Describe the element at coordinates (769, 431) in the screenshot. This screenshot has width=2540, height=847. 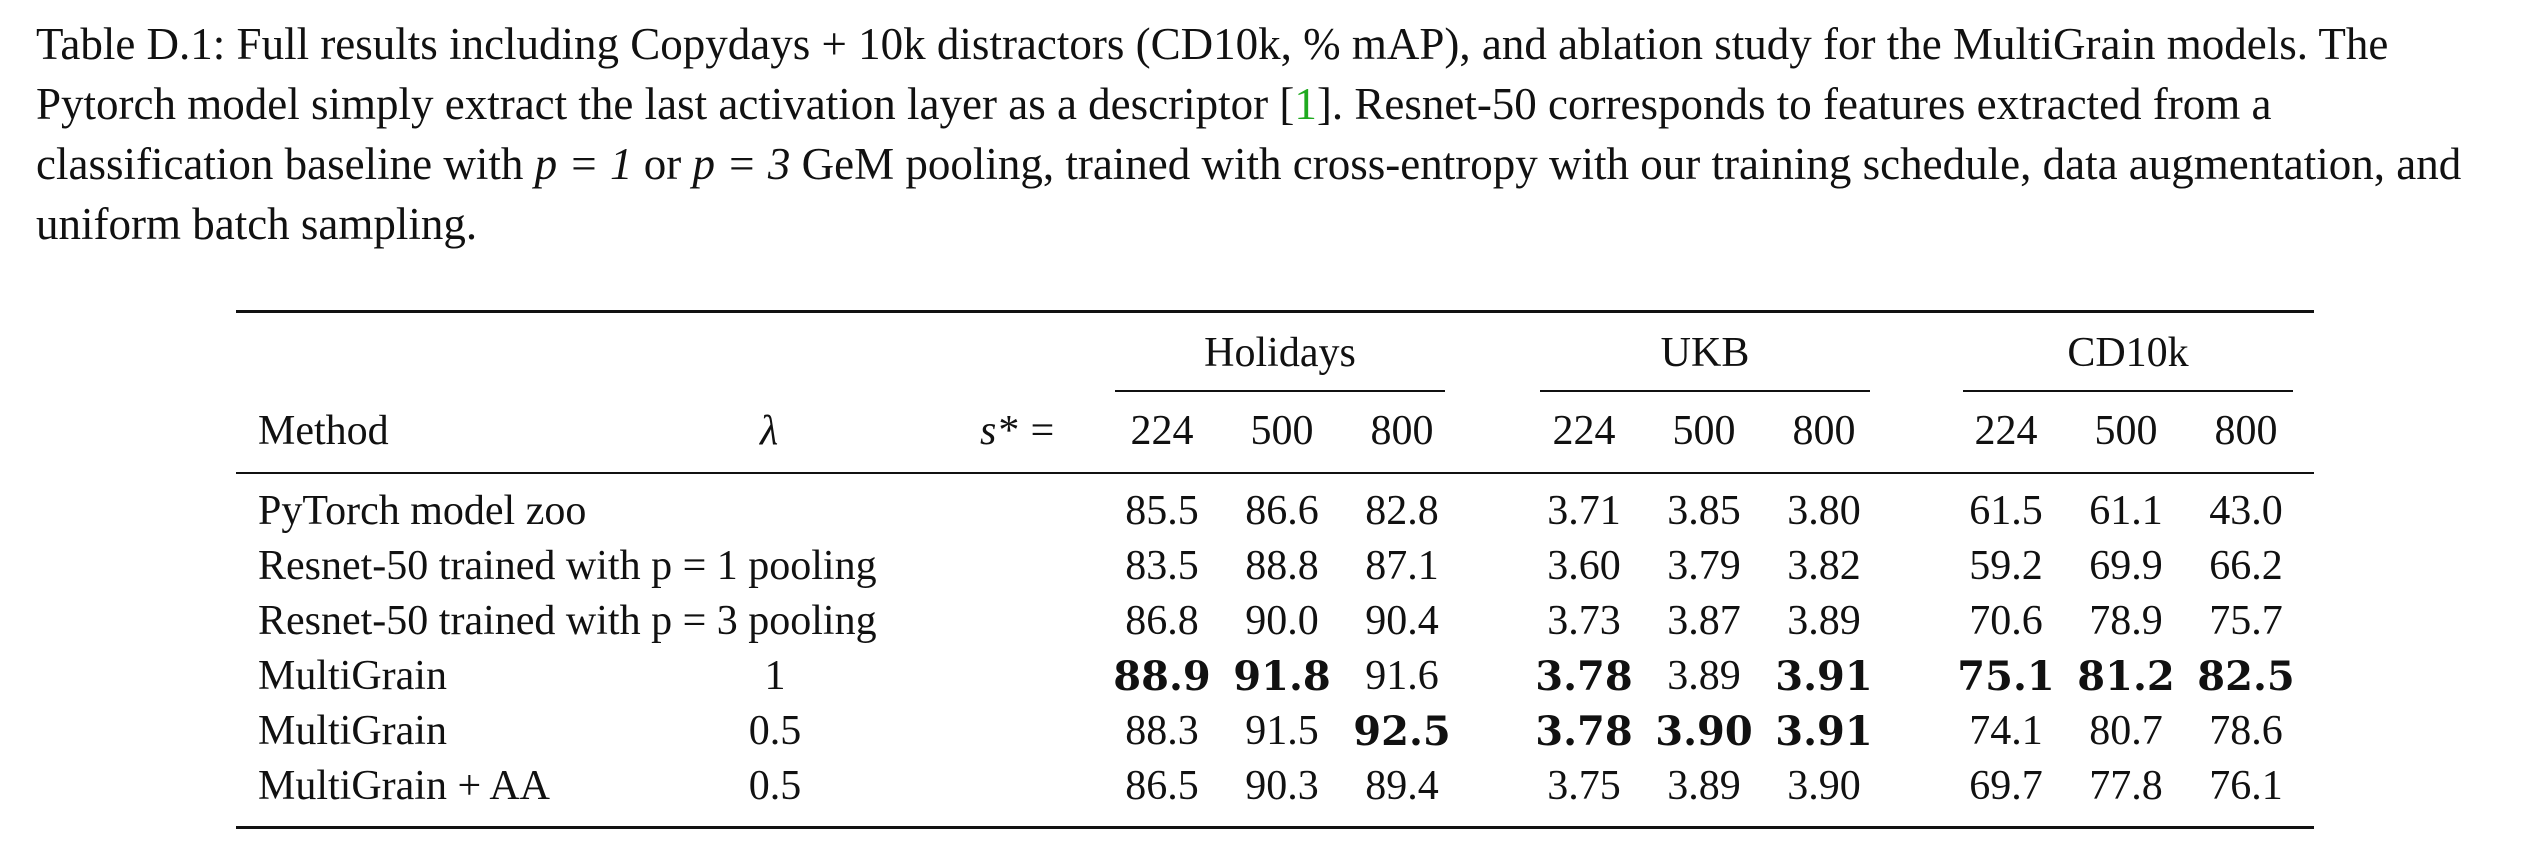
I see `lambda-header: λ` at that location.